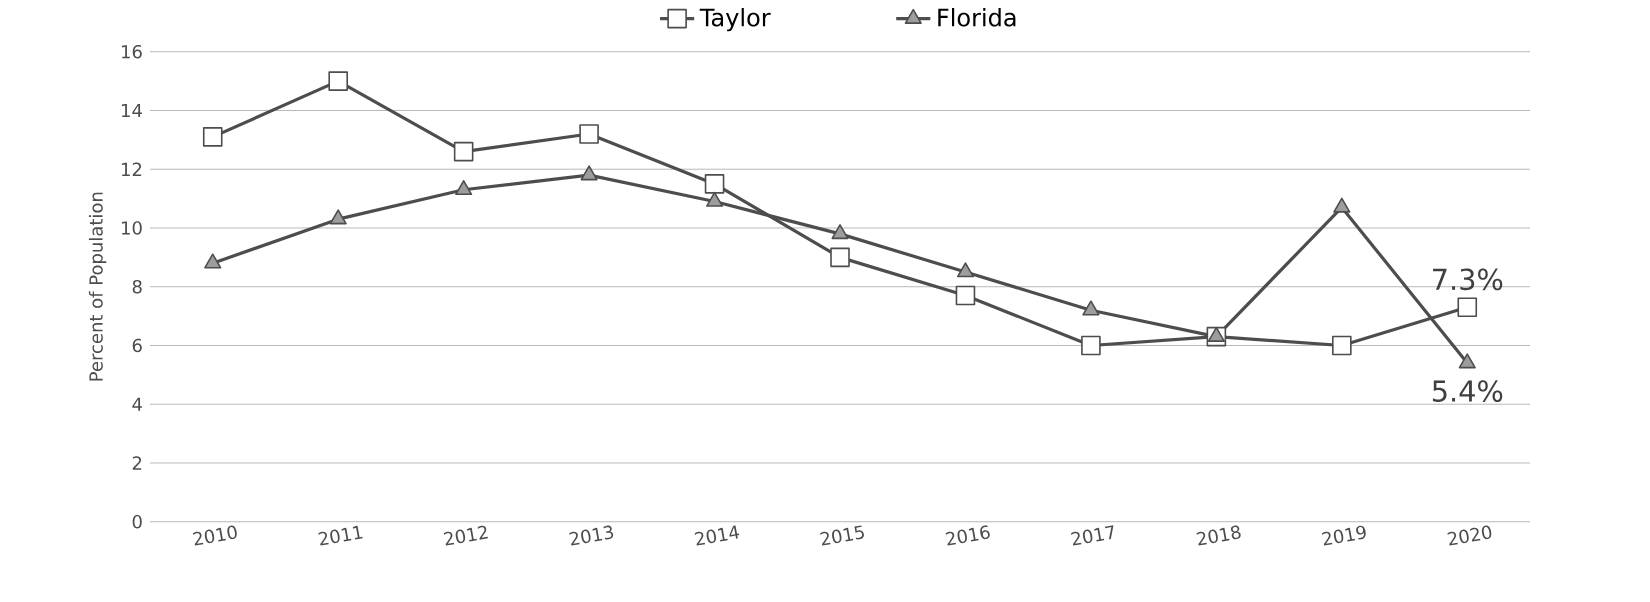  Describe the element at coordinates (1467, 391) in the screenshot. I see `data-label: 5.4%` at that location.